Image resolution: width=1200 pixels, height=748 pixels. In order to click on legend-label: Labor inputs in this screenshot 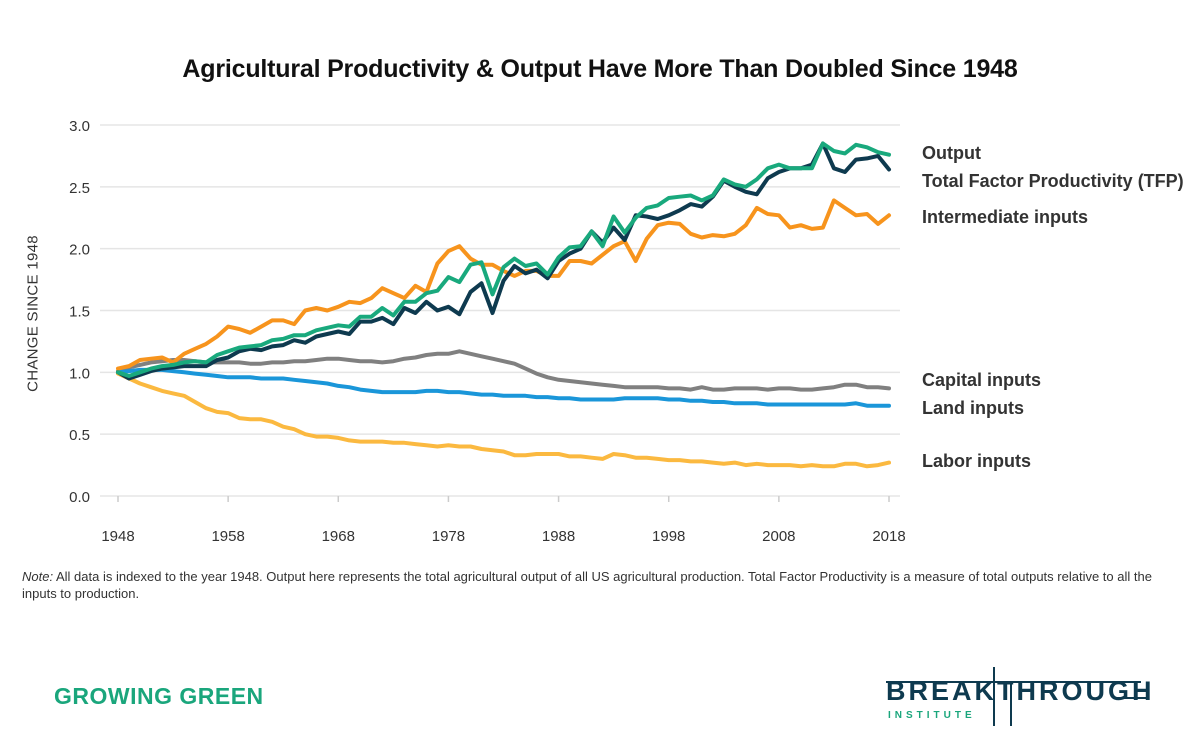, I will do `click(976, 461)`.